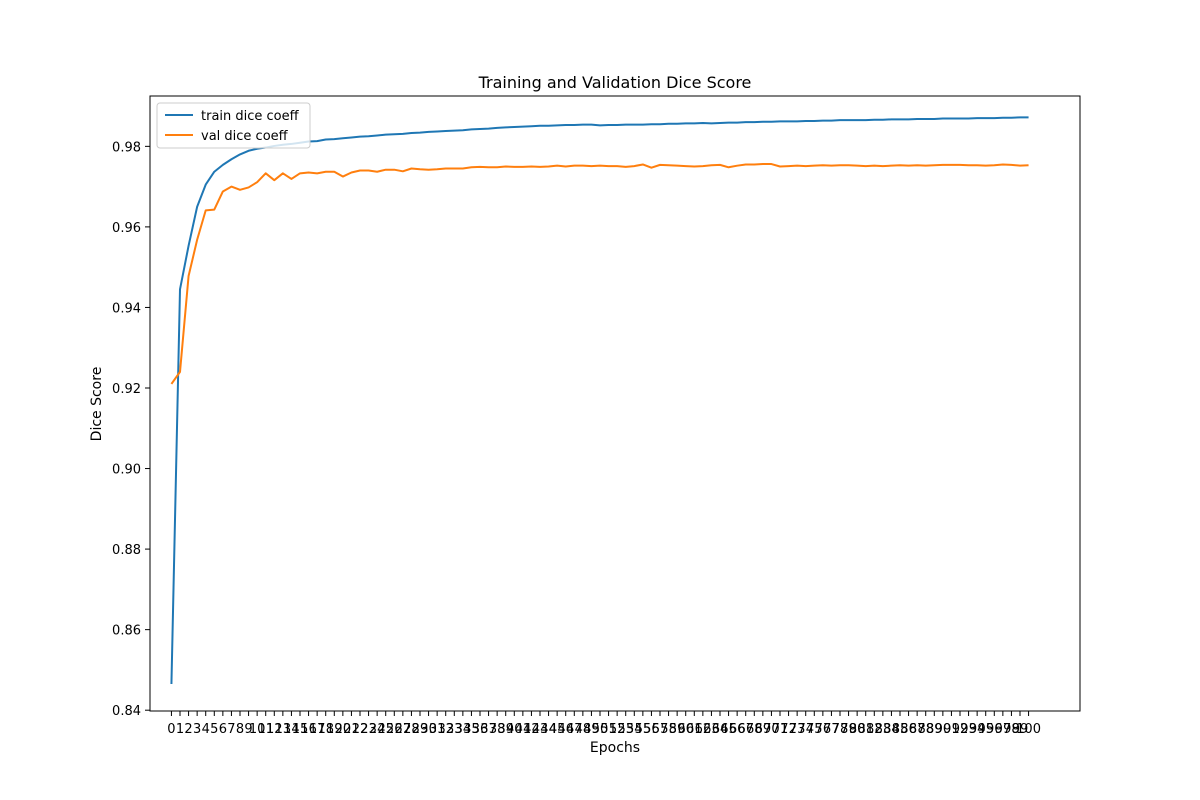  Describe the element at coordinates (343, 729) in the screenshot. I see `x-tick-label: 20` at that location.